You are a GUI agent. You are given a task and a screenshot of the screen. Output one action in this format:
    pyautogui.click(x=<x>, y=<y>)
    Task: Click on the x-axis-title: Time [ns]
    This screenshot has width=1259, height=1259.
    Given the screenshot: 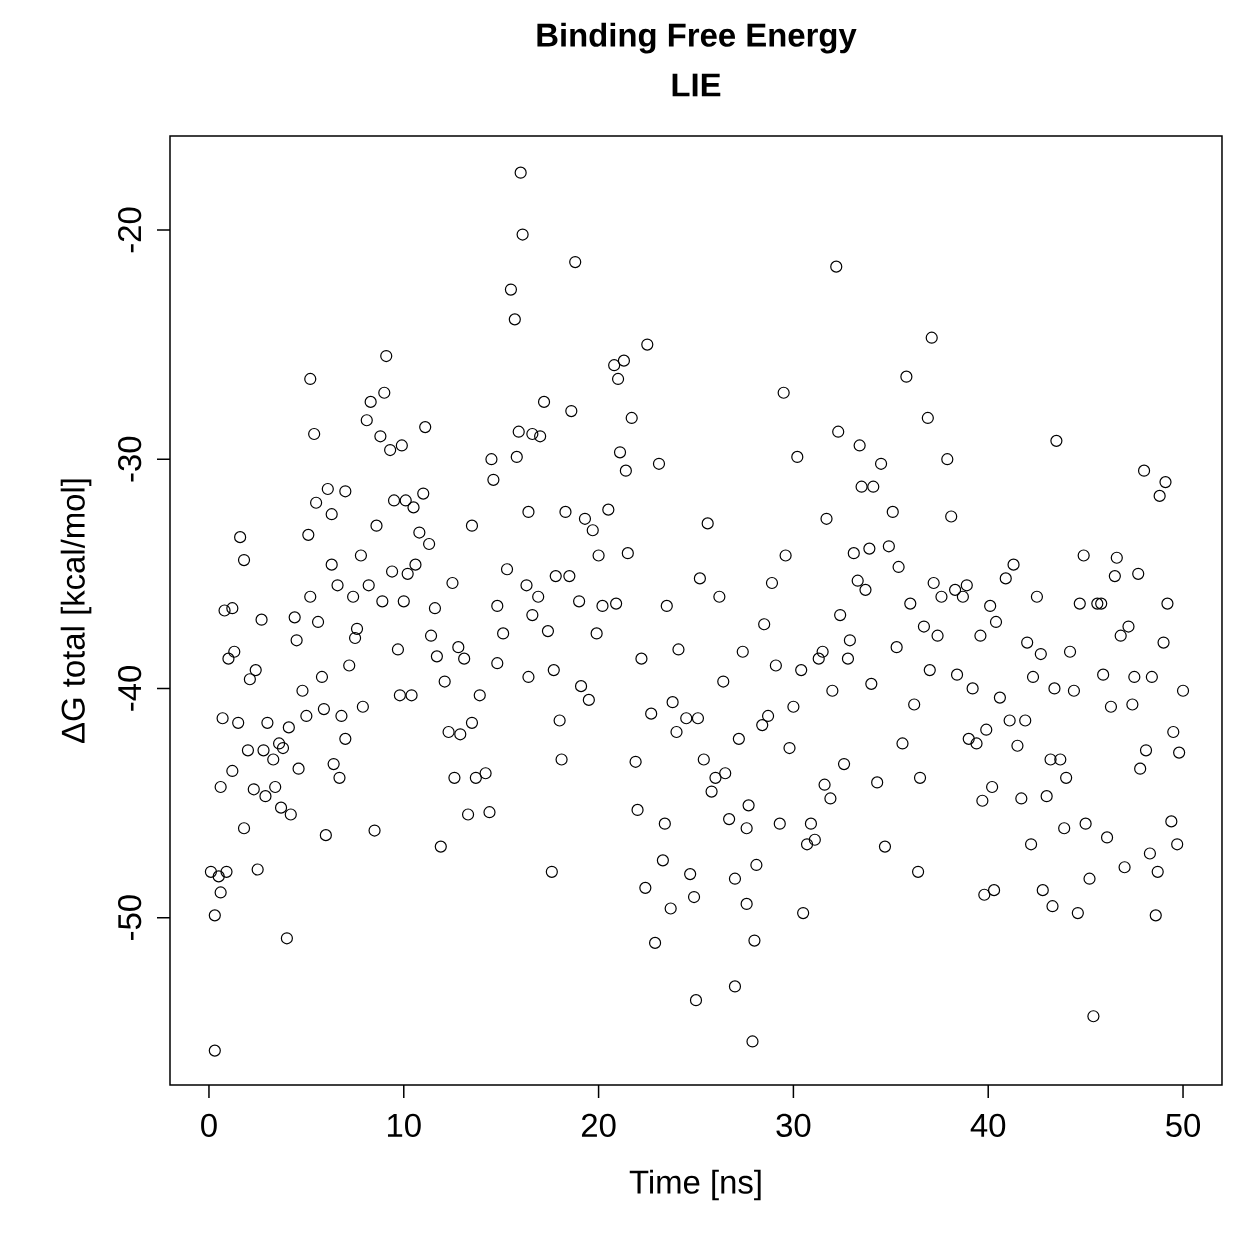 What is the action you would take?
    pyautogui.click(x=695, y=1185)
    